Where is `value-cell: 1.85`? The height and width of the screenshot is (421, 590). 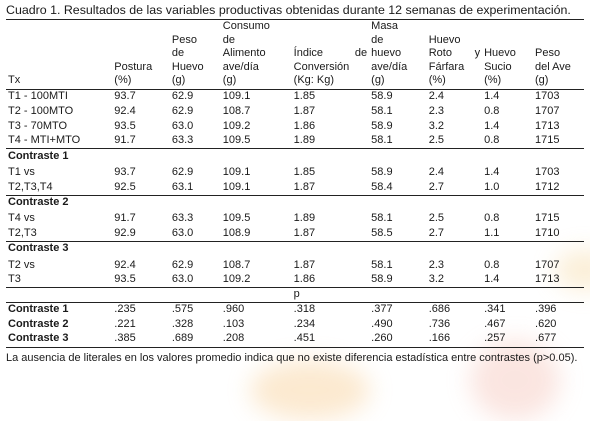
value-cell: 1.85 is located at coordinates (304, 96).